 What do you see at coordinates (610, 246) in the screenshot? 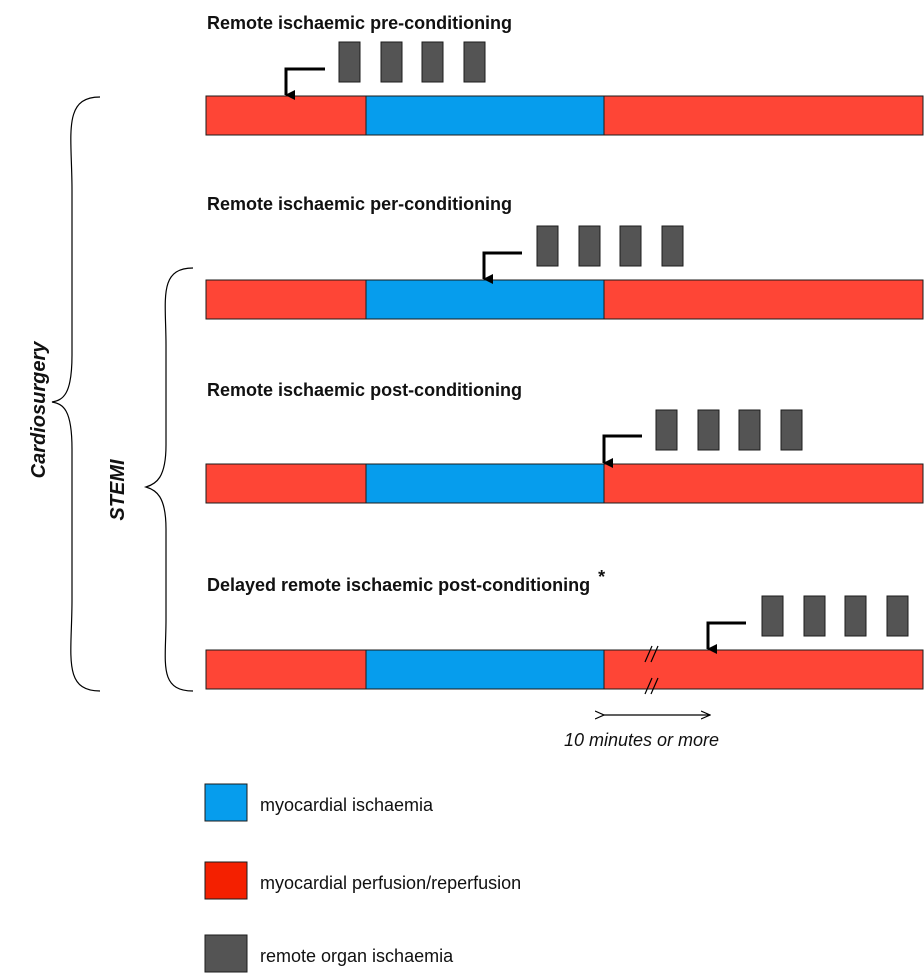
I see `remote-cycles-per` at bounding box center [610, 246].